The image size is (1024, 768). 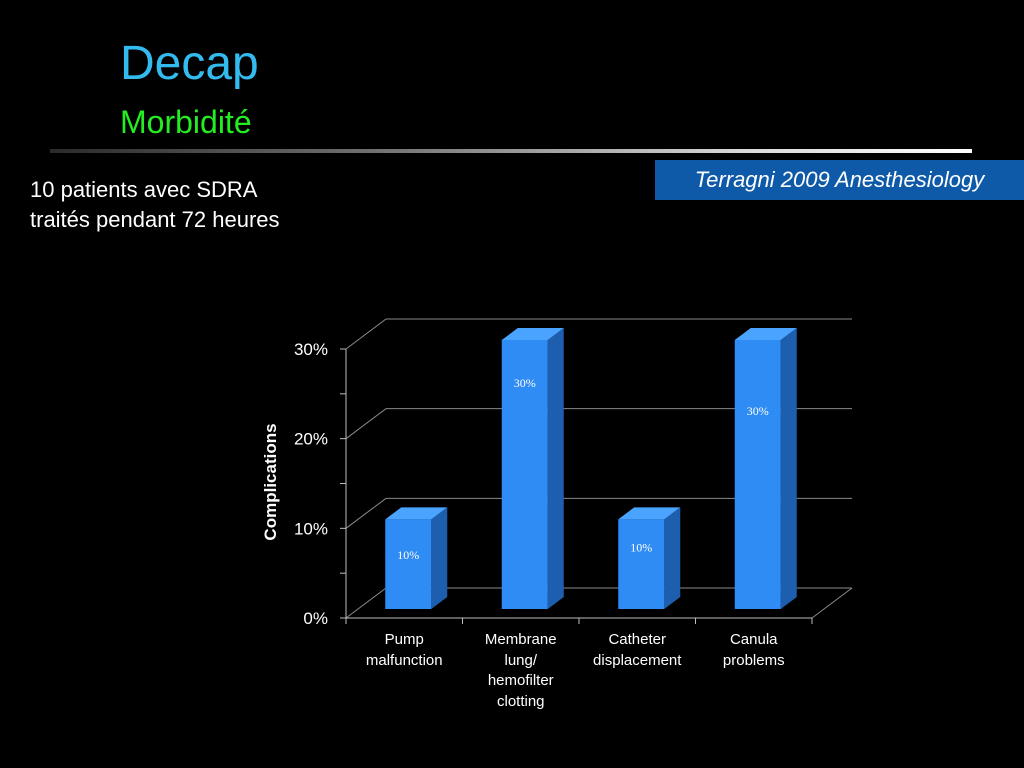 I want to click on x-category-label-line: Pump, so click(x=404, y=639).